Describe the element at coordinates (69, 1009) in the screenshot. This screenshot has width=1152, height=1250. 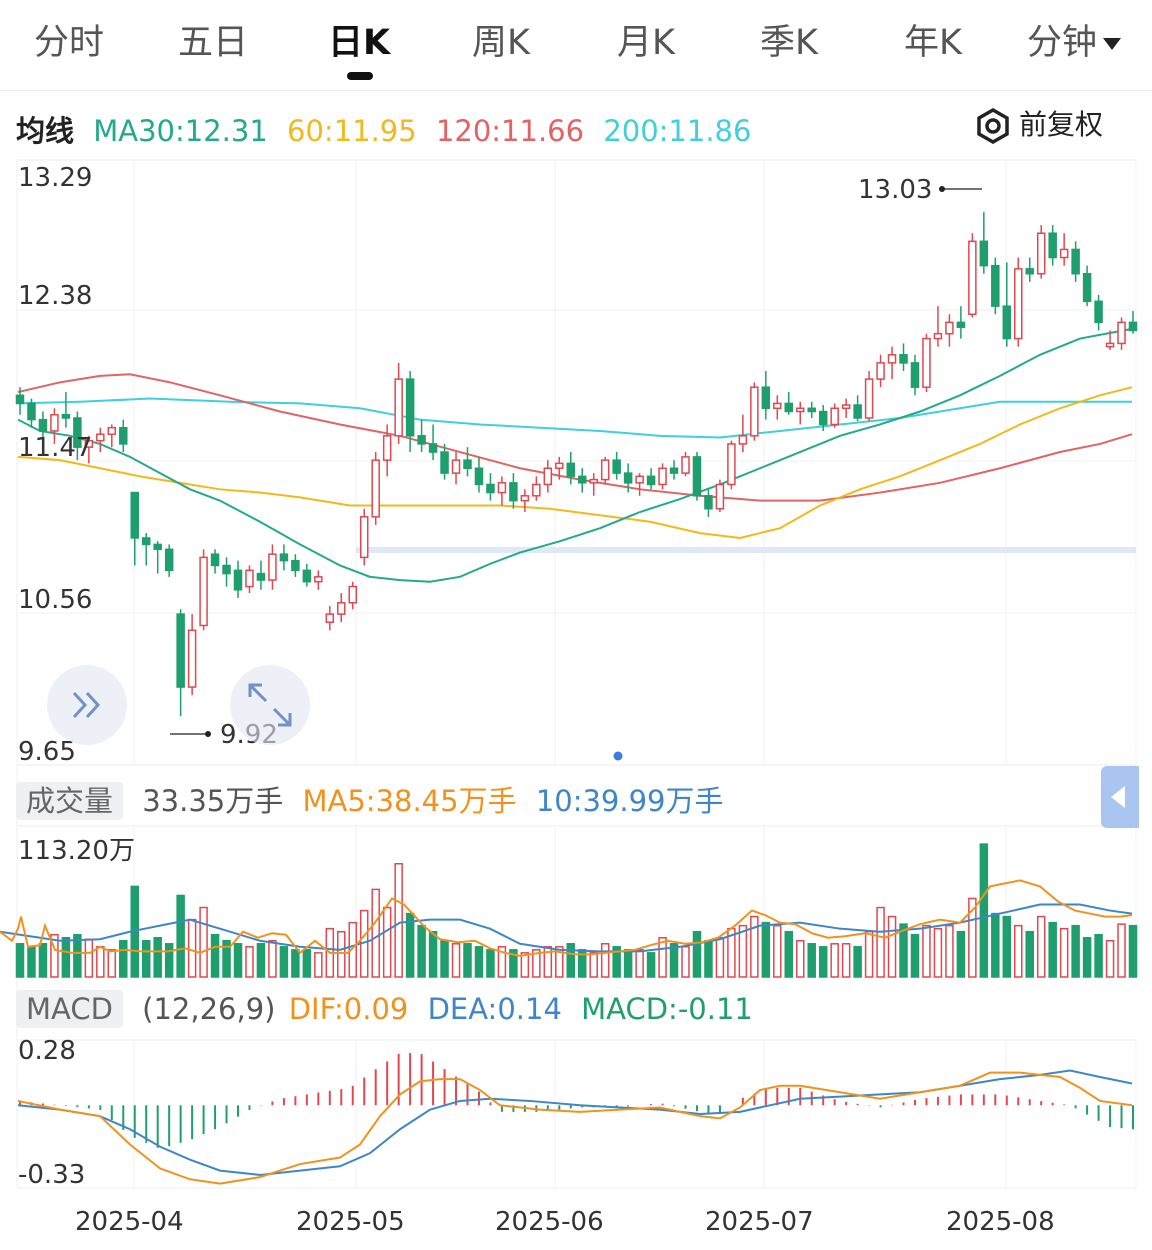
I see `macd-legend-title: MACD` at that location.